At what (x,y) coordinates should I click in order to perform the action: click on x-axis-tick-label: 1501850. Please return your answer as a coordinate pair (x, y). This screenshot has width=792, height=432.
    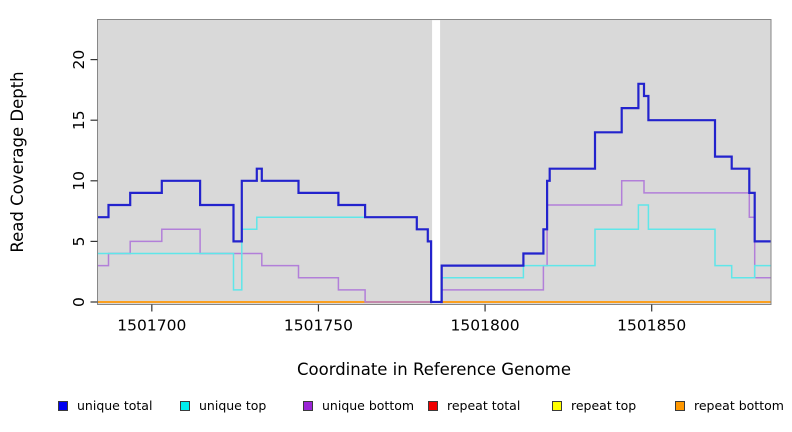
    Looking at the image, I should click on (651, 326).